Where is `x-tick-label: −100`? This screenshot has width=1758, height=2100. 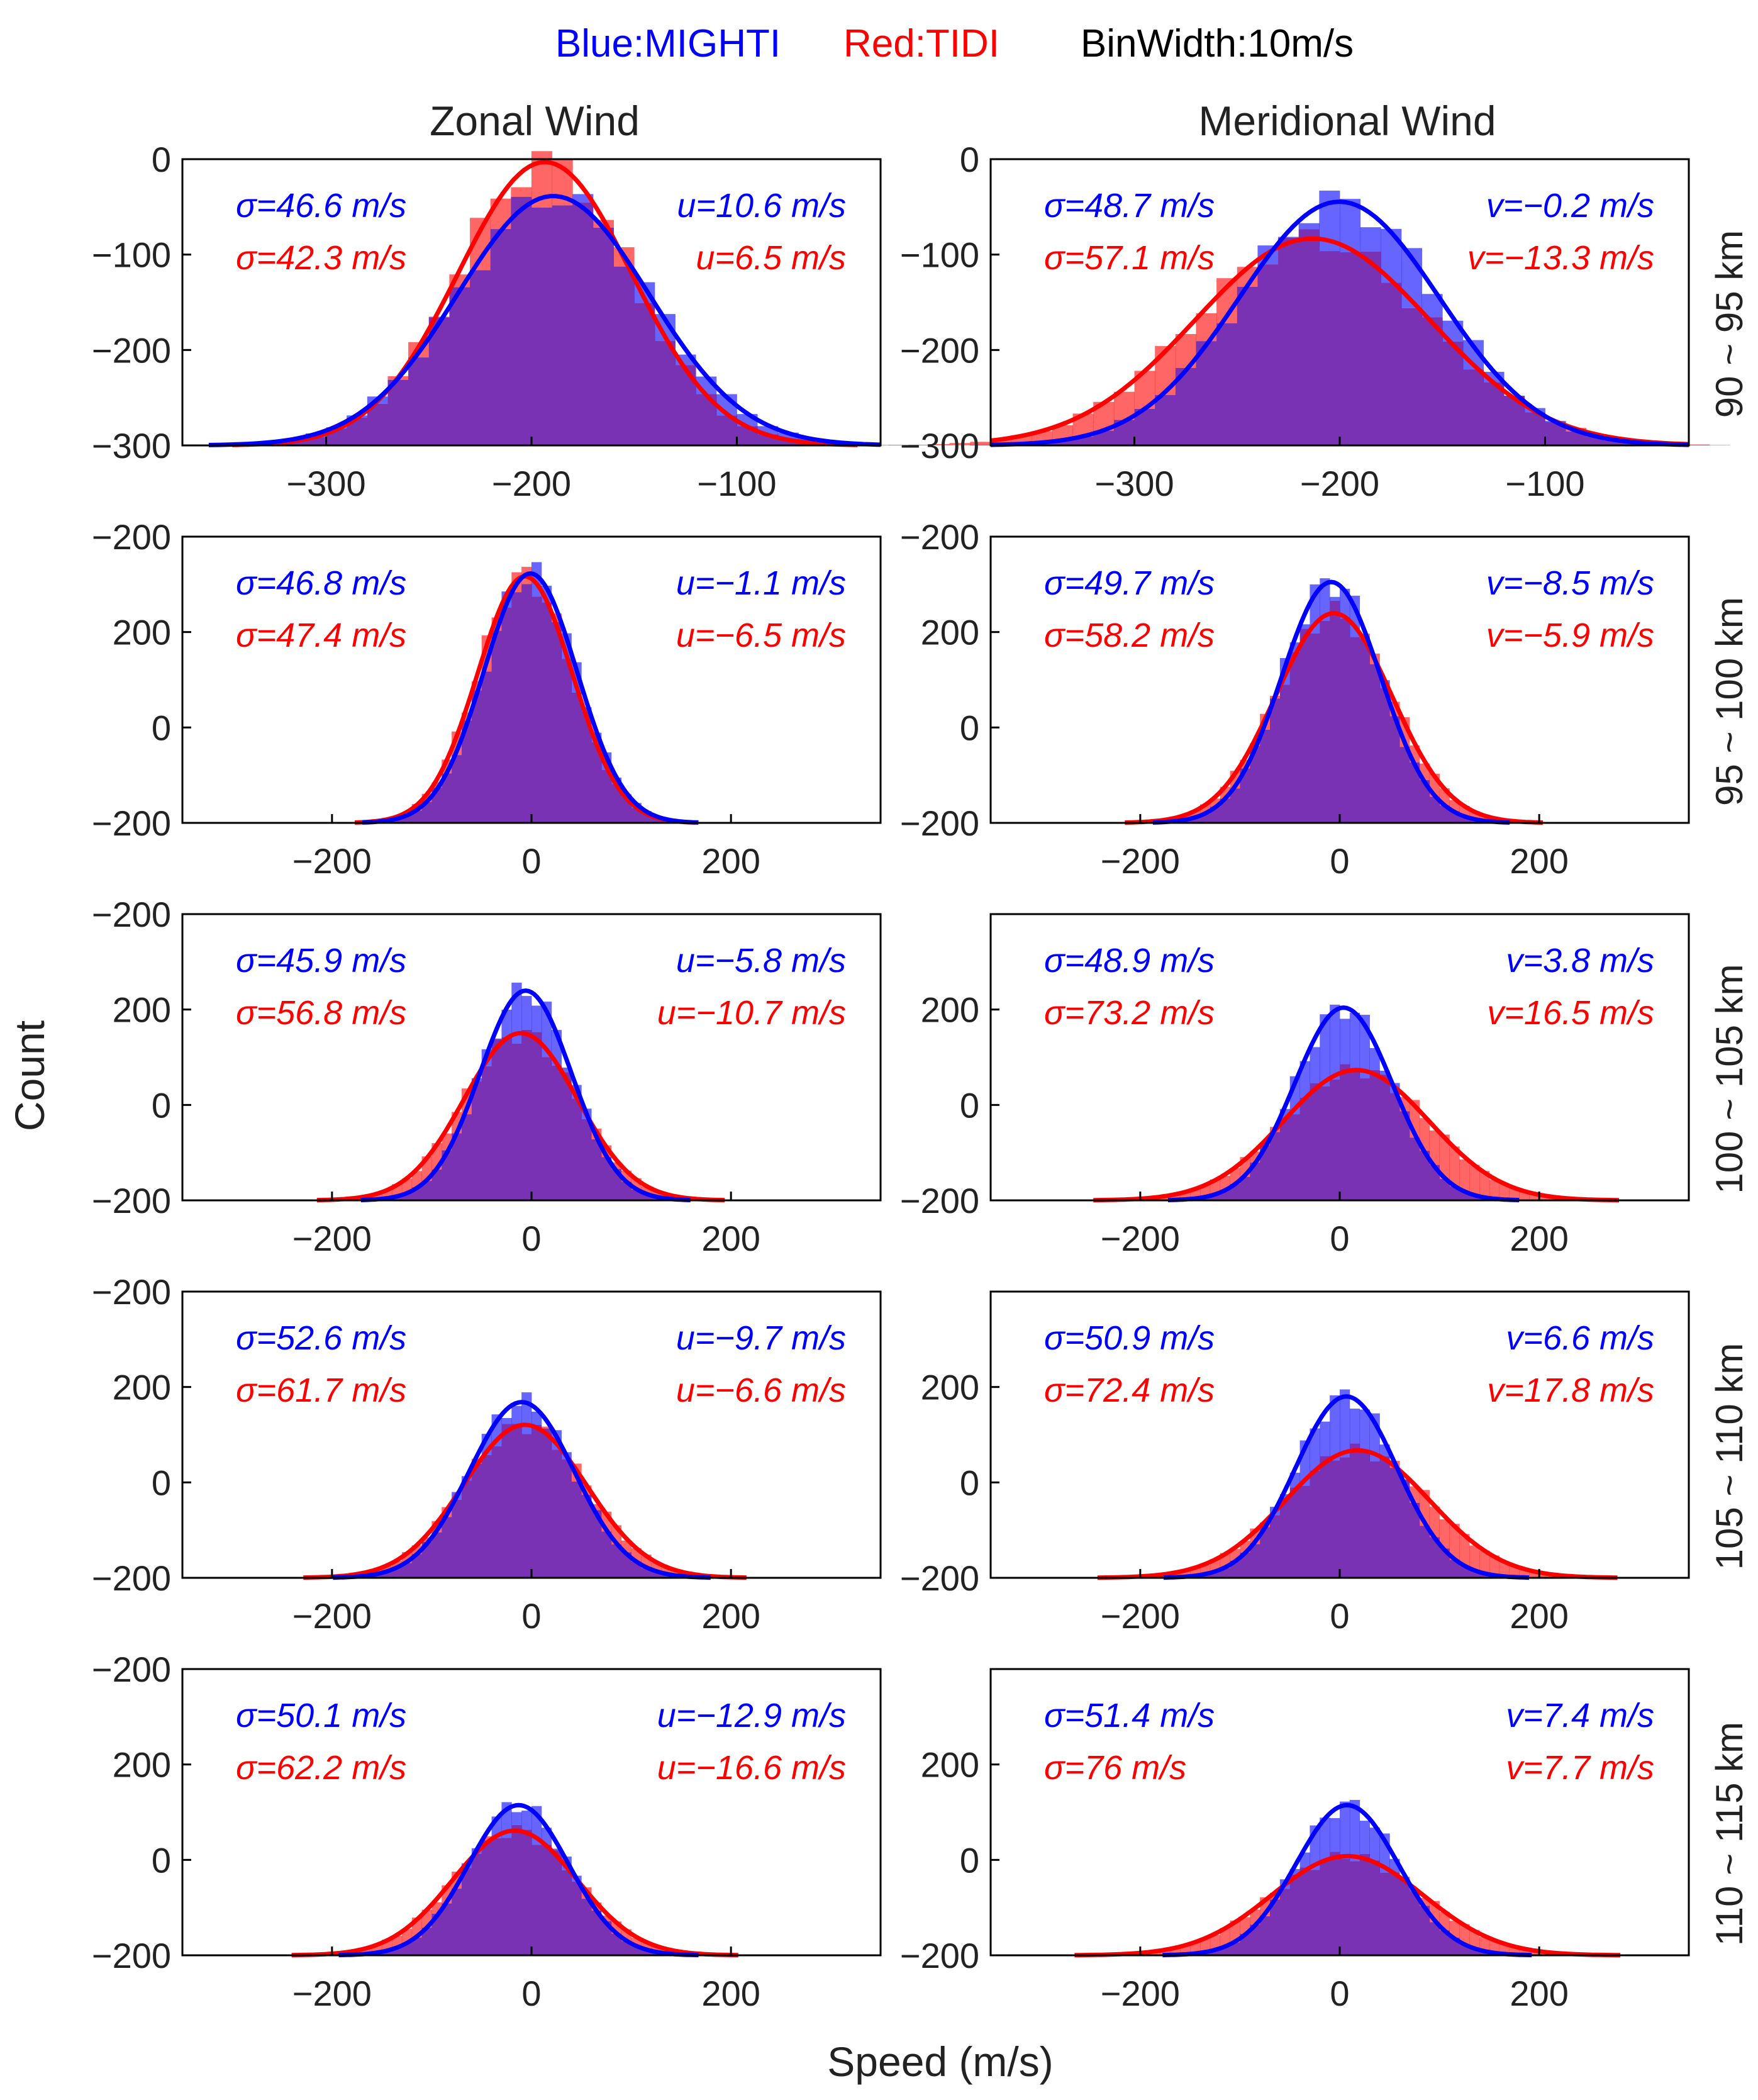 x-tick-label: −100 is located at coordinates (1544, 483).